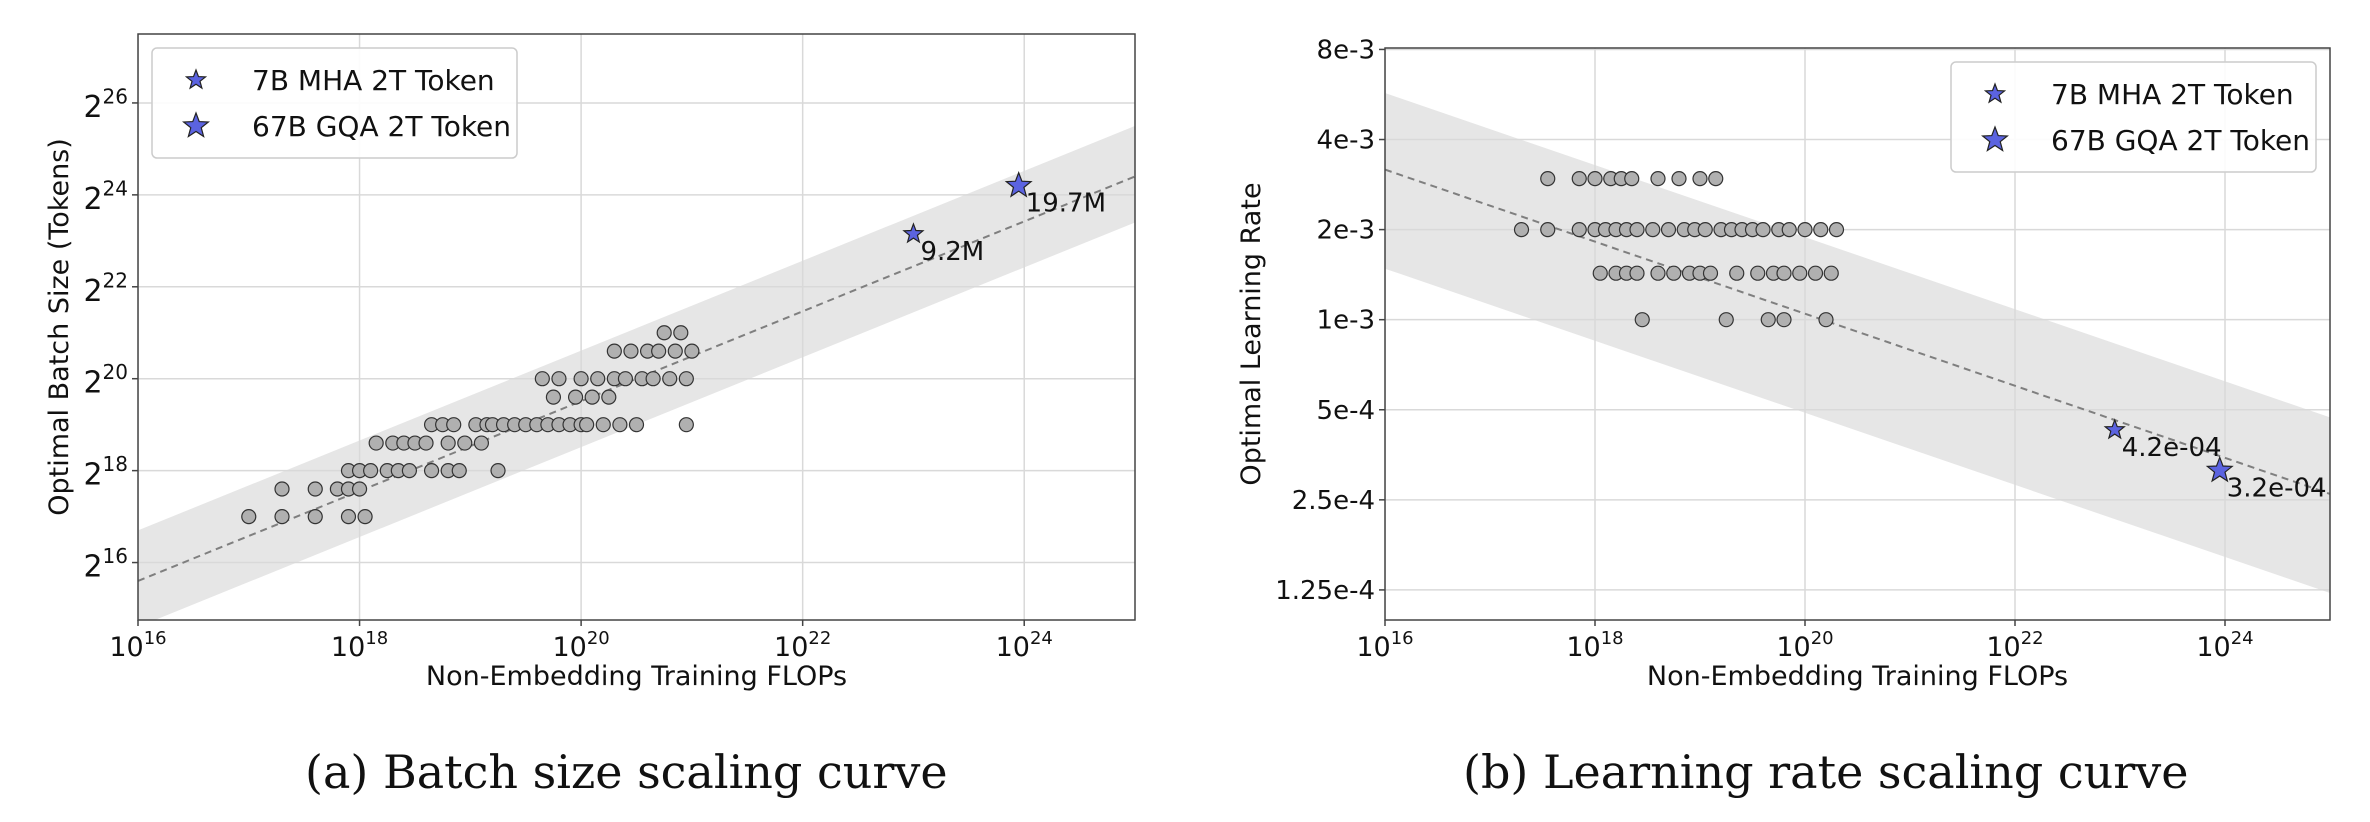 The height and width of the screenshot is (822, 2370). What do you see at coordinates (952, 252) in the screenshot?
I see `star-annotation: 9.2M` at bounding box center [952, 252].